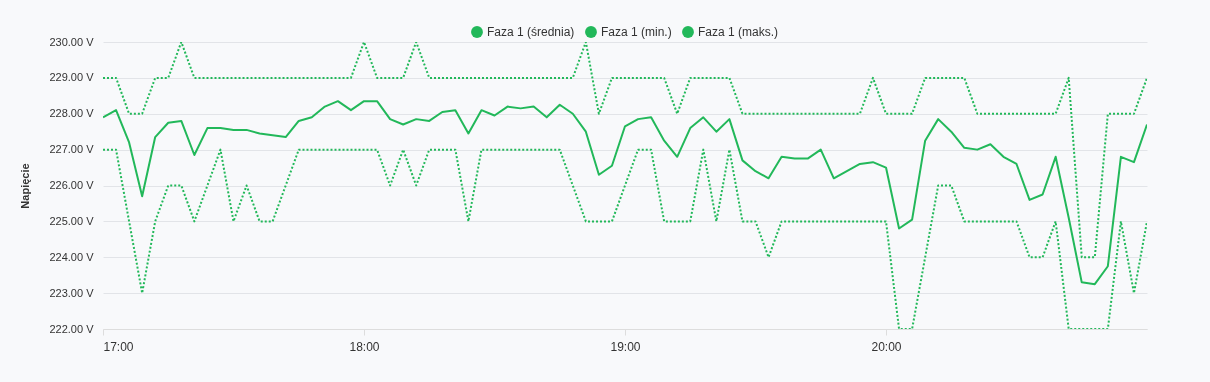  What do you see at coordinates (72, 149) in the screenshot?
I see `y-tick-label: 227.00 V` at bounding box center [72, 149].